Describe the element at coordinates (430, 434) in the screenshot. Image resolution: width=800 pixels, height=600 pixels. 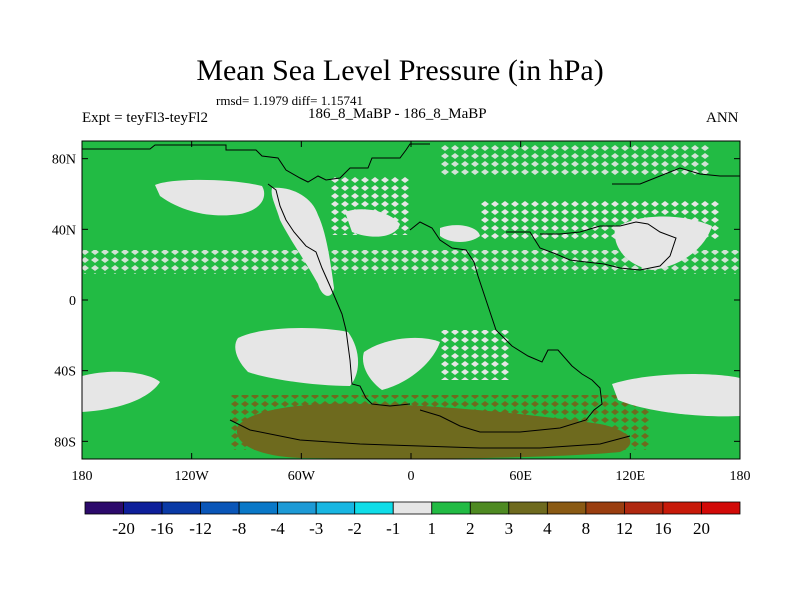
I see `antarctic-coast` at that location.